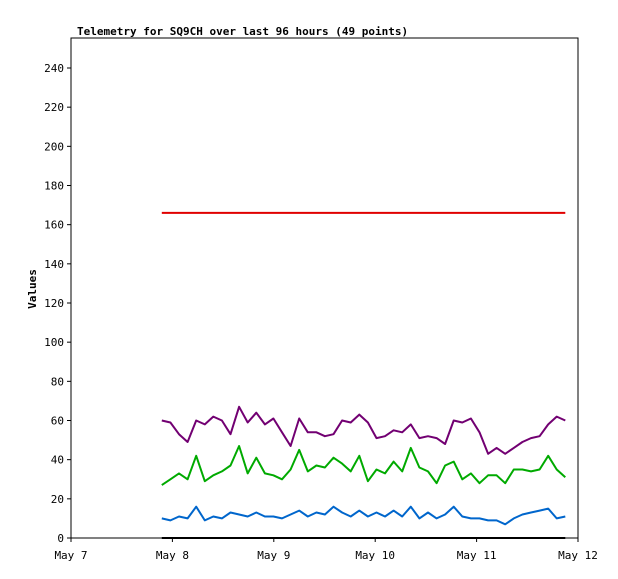 The width and height of the screenshot is (618, 579). What do you see at coordinates (172, 555) in the screenshot?
I see `x-tick-label: May 8` at bounding box center [172, 555].